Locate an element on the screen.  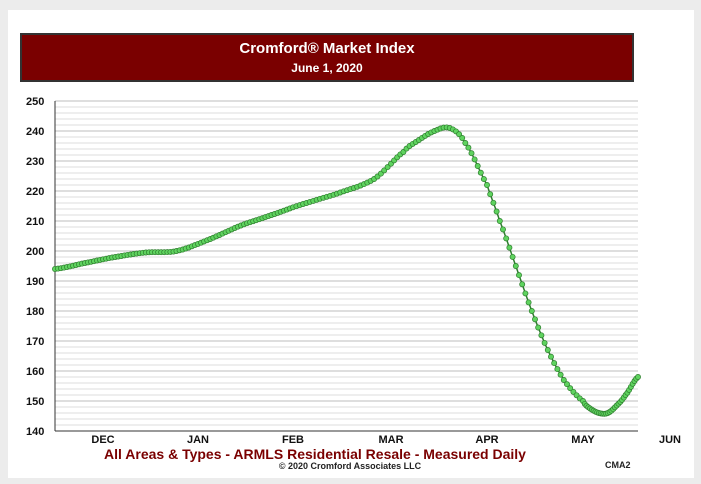
y-tick-label: 160 is located at coordinates (35, 372).